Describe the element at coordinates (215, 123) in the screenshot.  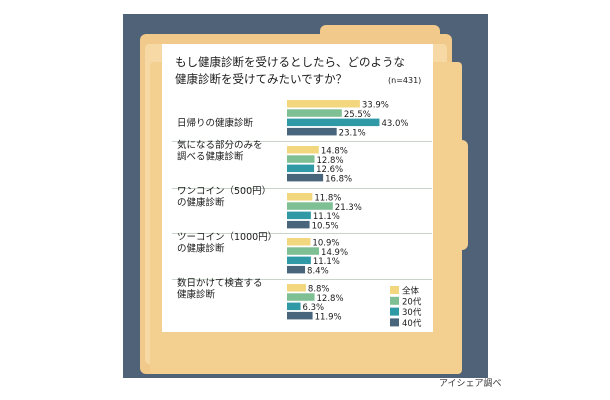
I see `category-label: 日帰りの健康診断` at that location.